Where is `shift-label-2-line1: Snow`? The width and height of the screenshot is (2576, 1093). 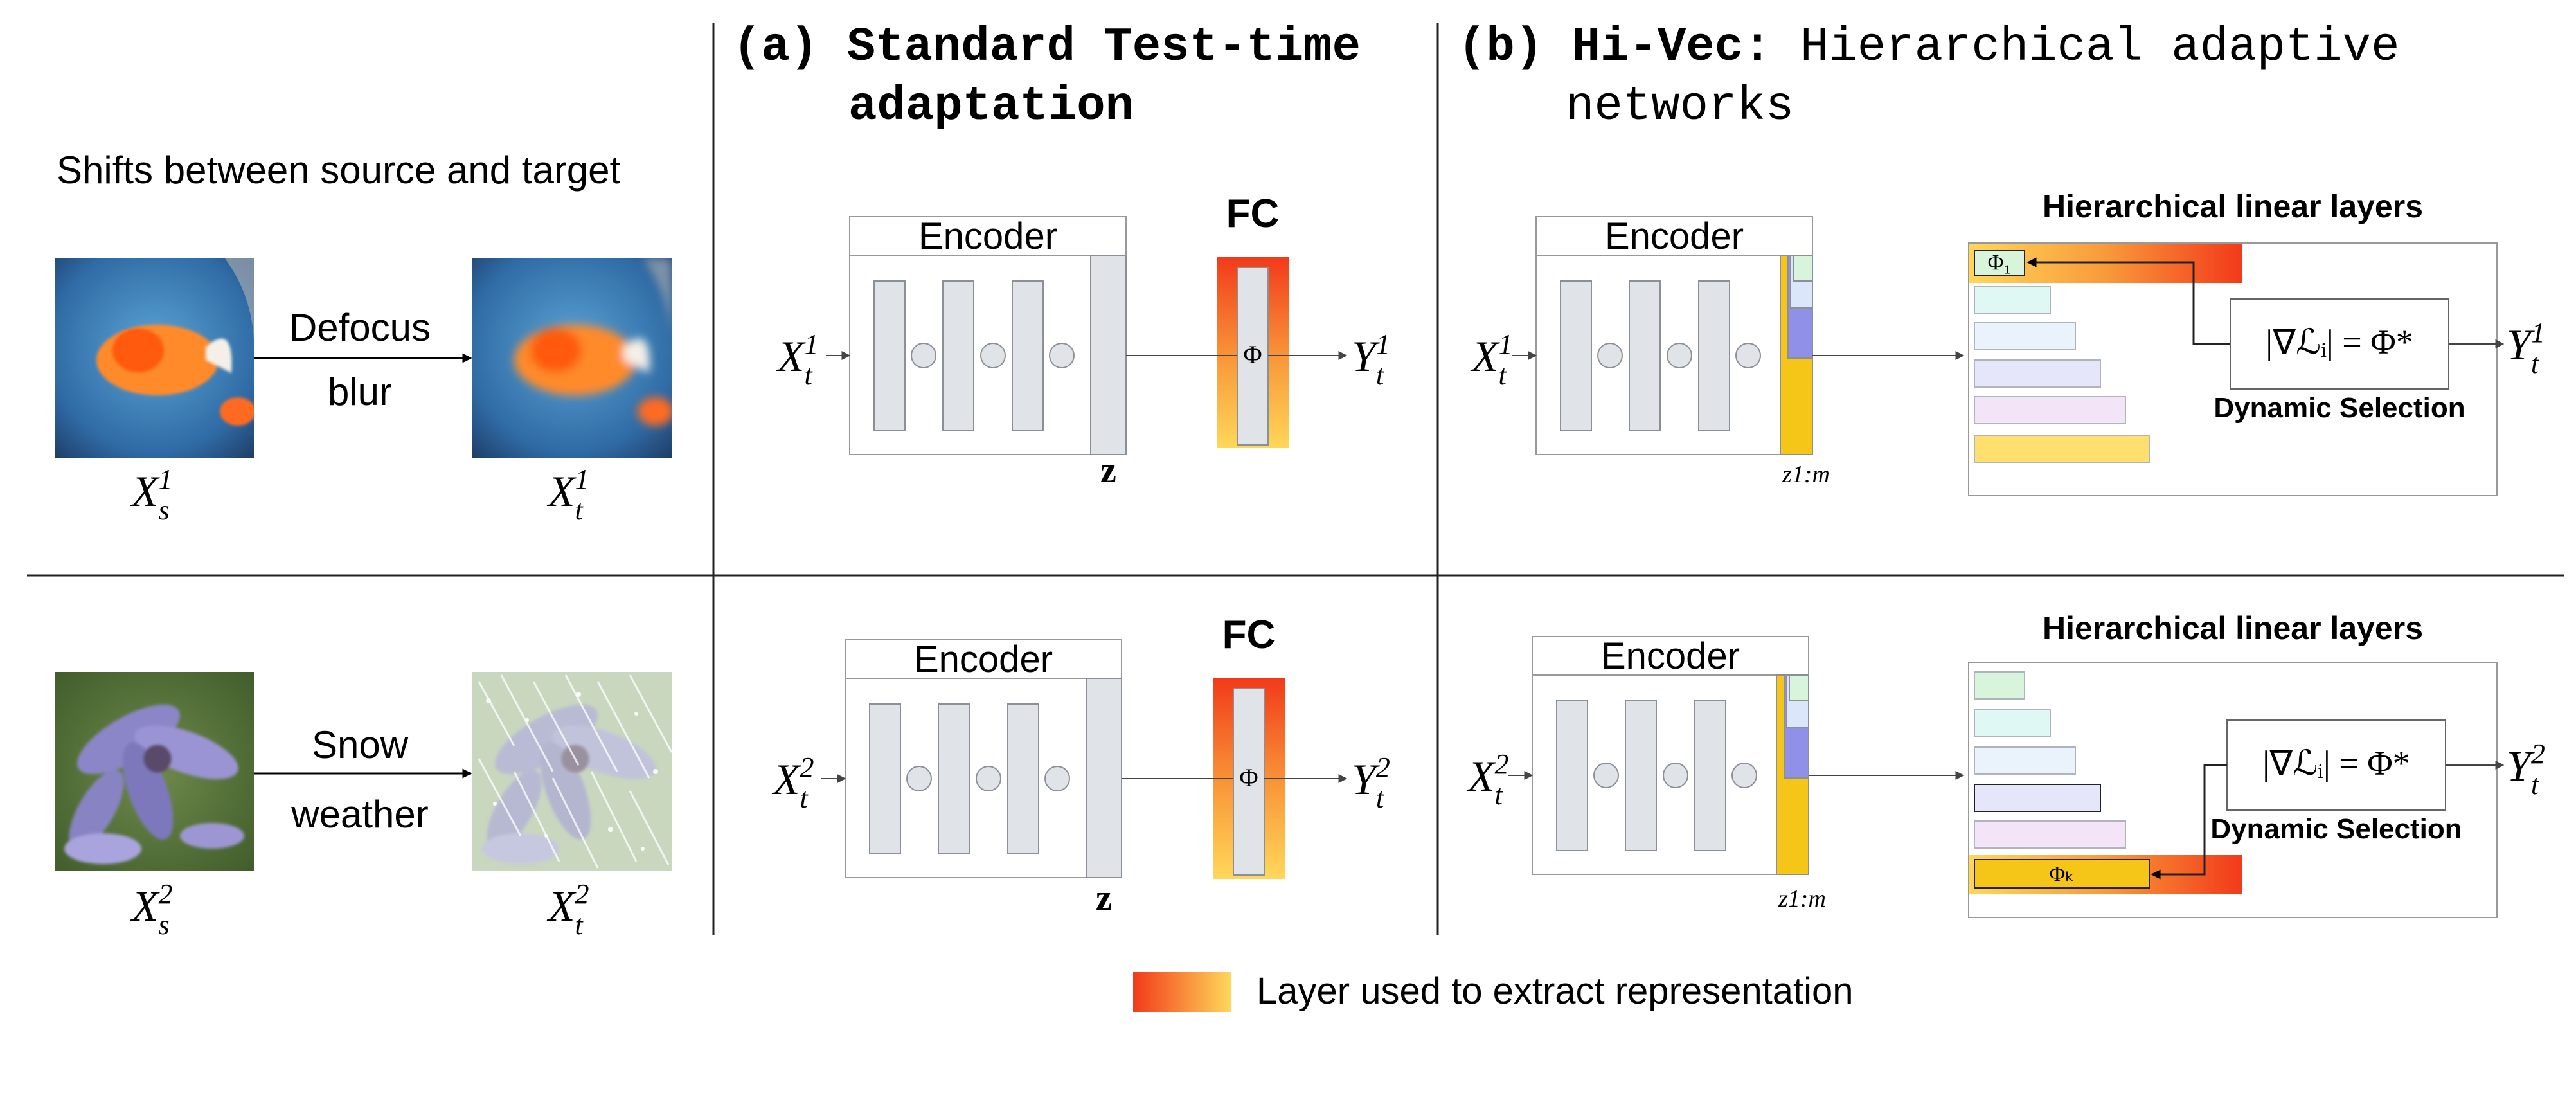 shift-label-2-line1: Snow is located at coordinates (360, 745).